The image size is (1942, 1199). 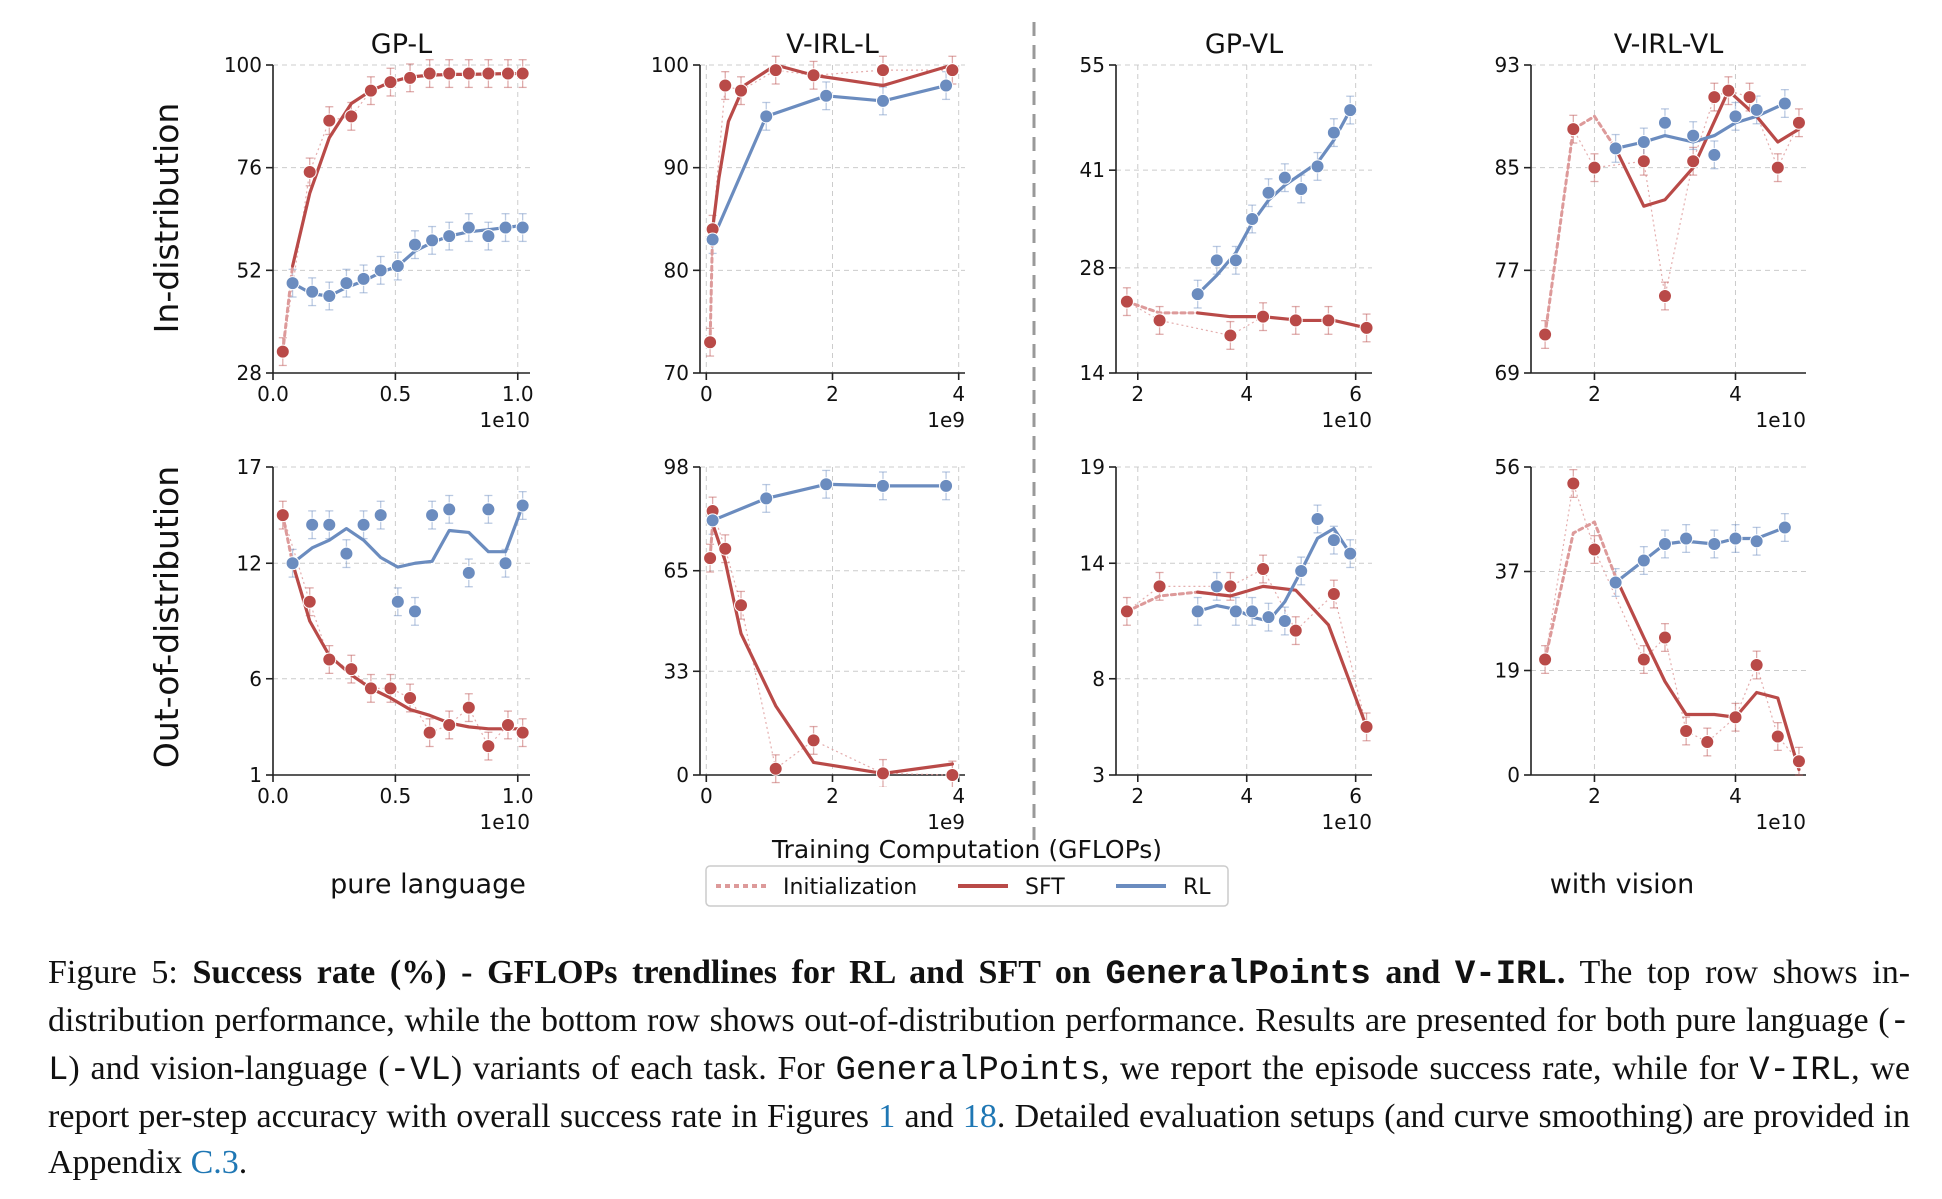 I want to click on legend-label-initialization: Initialization, so click(x=850, y=887).